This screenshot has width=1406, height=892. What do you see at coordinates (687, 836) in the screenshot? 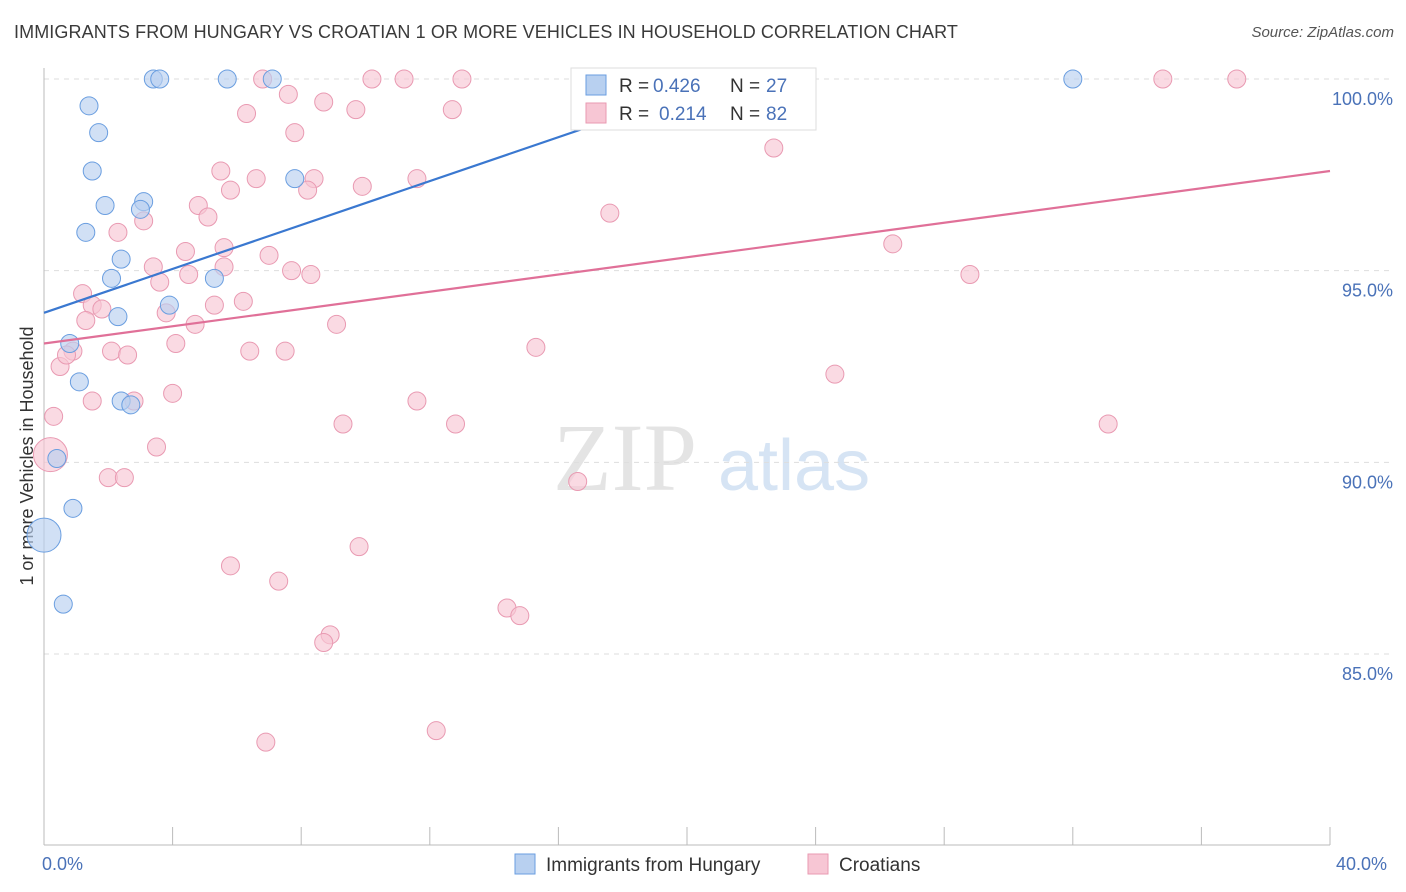
I see `x-ticks` at bounding box center [687, 836].